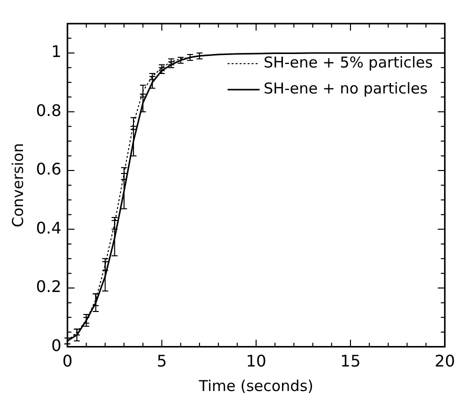 The width and height of the screenshot is (469, 404). Describe the element at coordinates (256, 385) in the screenshot. I see `x-axis-title: Time (seconds)` at that location.